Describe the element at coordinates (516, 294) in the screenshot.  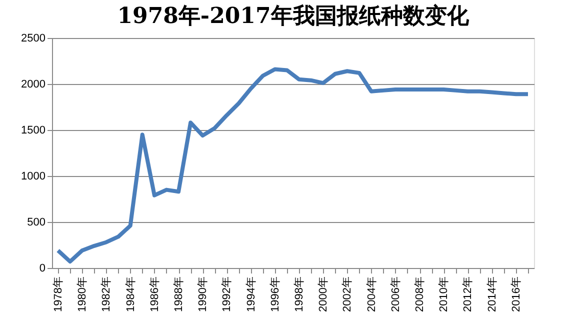
I see `x-tick-label: 2016年` at that location.